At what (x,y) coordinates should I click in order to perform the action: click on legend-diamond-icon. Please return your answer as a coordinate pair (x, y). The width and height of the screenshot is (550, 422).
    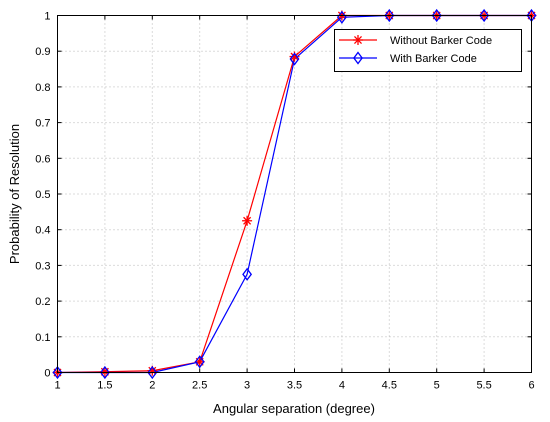
    Looking at the image, I should click on (358, 58).